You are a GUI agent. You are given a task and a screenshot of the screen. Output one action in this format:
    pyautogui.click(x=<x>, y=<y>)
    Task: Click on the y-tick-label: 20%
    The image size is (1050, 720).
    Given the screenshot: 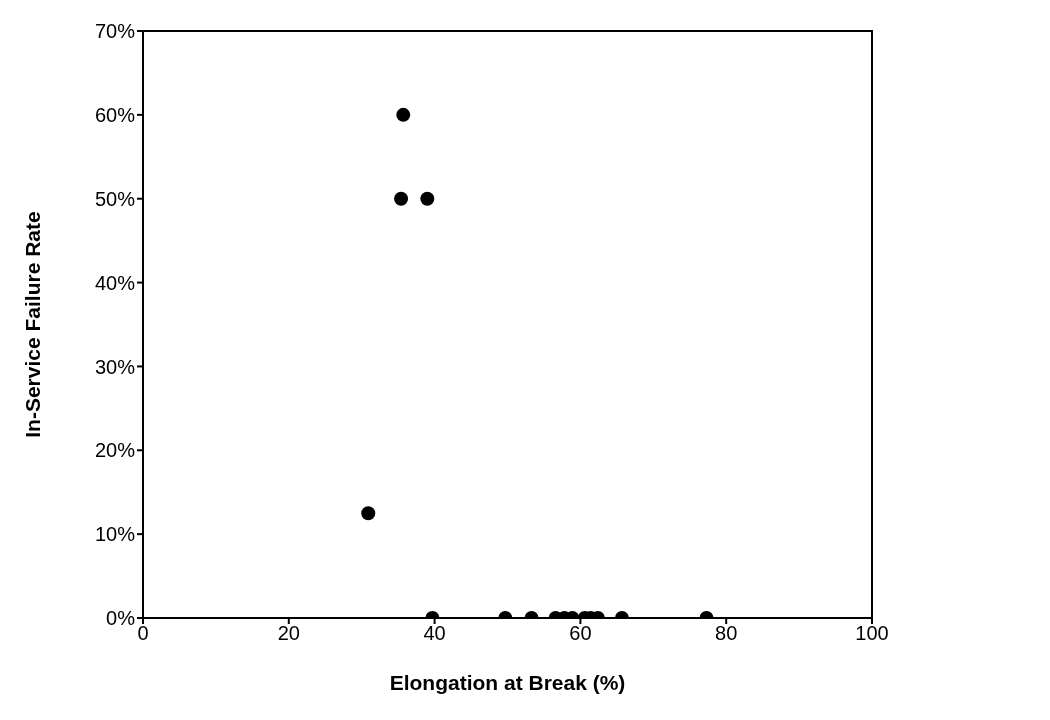 What is the action you would take?
    pyautogui.click(x=115, y=450)
    